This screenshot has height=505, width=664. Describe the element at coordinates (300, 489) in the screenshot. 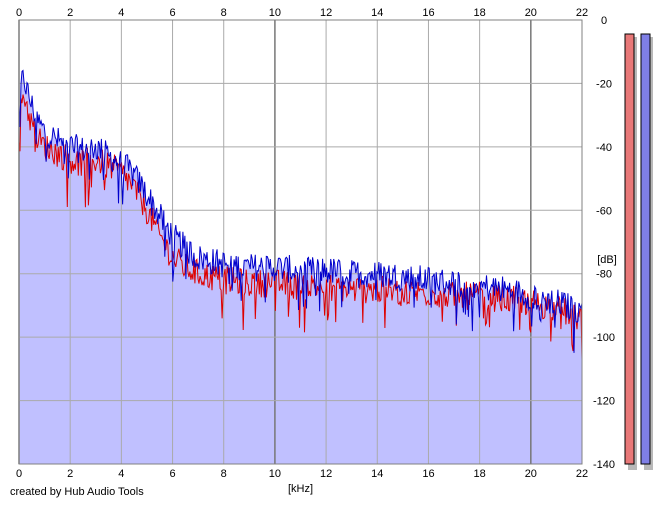

I see `x-axis-label: [kHz]` at that location.